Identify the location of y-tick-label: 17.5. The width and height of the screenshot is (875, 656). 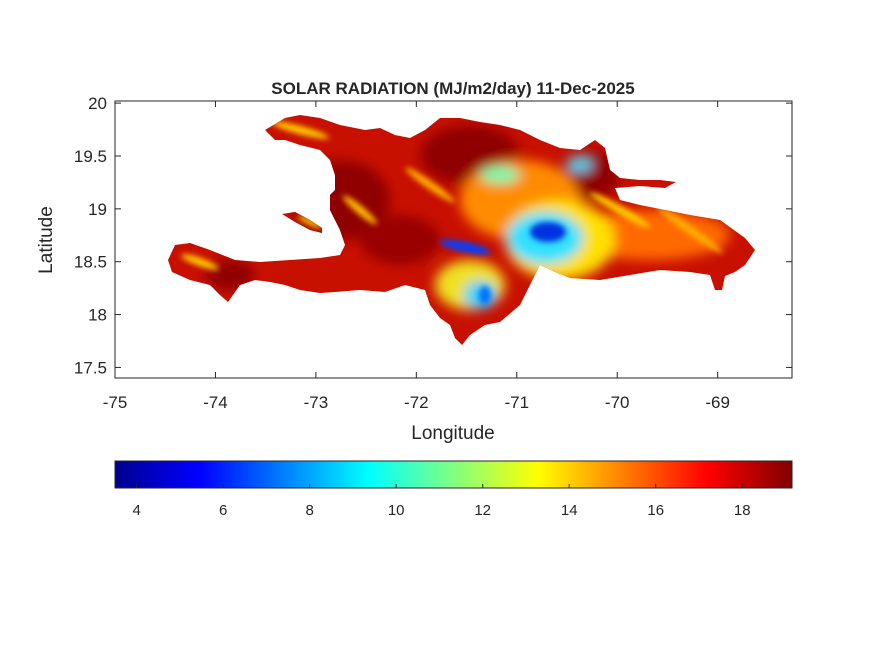
(90, 367).